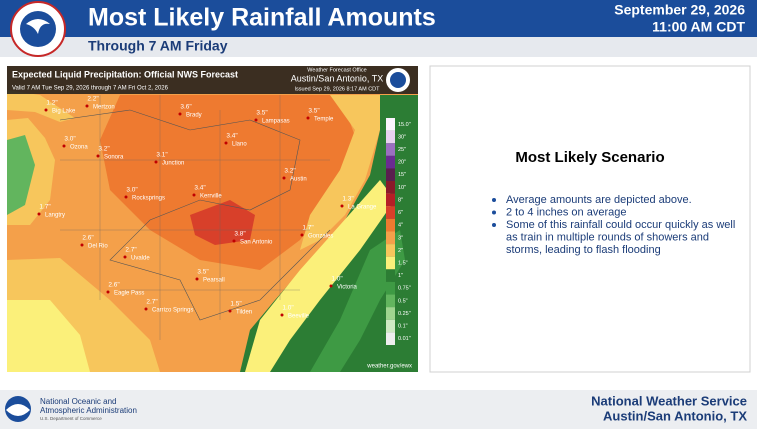 The width and height of the screenshot is (757, 429). I want to click on header-time: 11:00 AM CDT, so click(698, 27).